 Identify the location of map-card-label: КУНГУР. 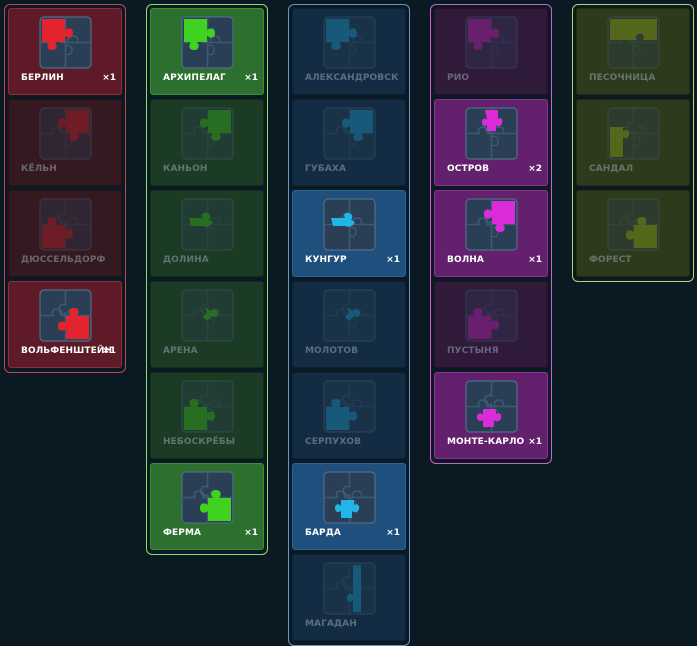
(326, 260).